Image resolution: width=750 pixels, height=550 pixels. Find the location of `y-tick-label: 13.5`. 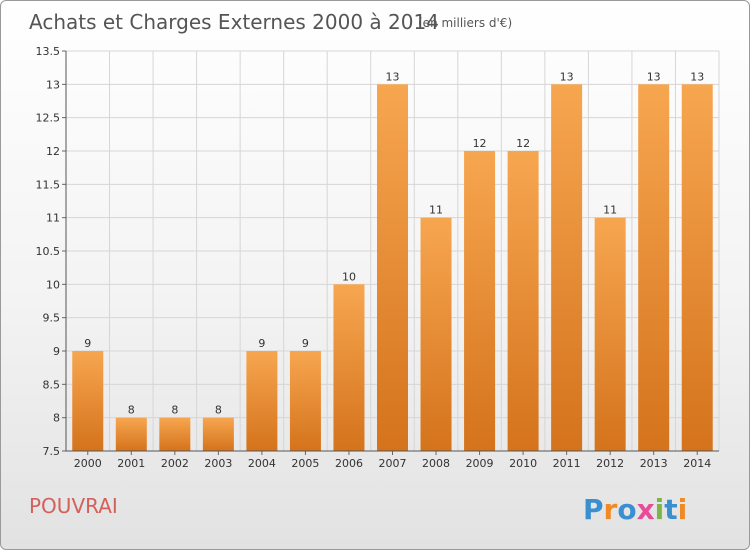

y-tick-label: 13.5 is located at coordinates (48, 51).